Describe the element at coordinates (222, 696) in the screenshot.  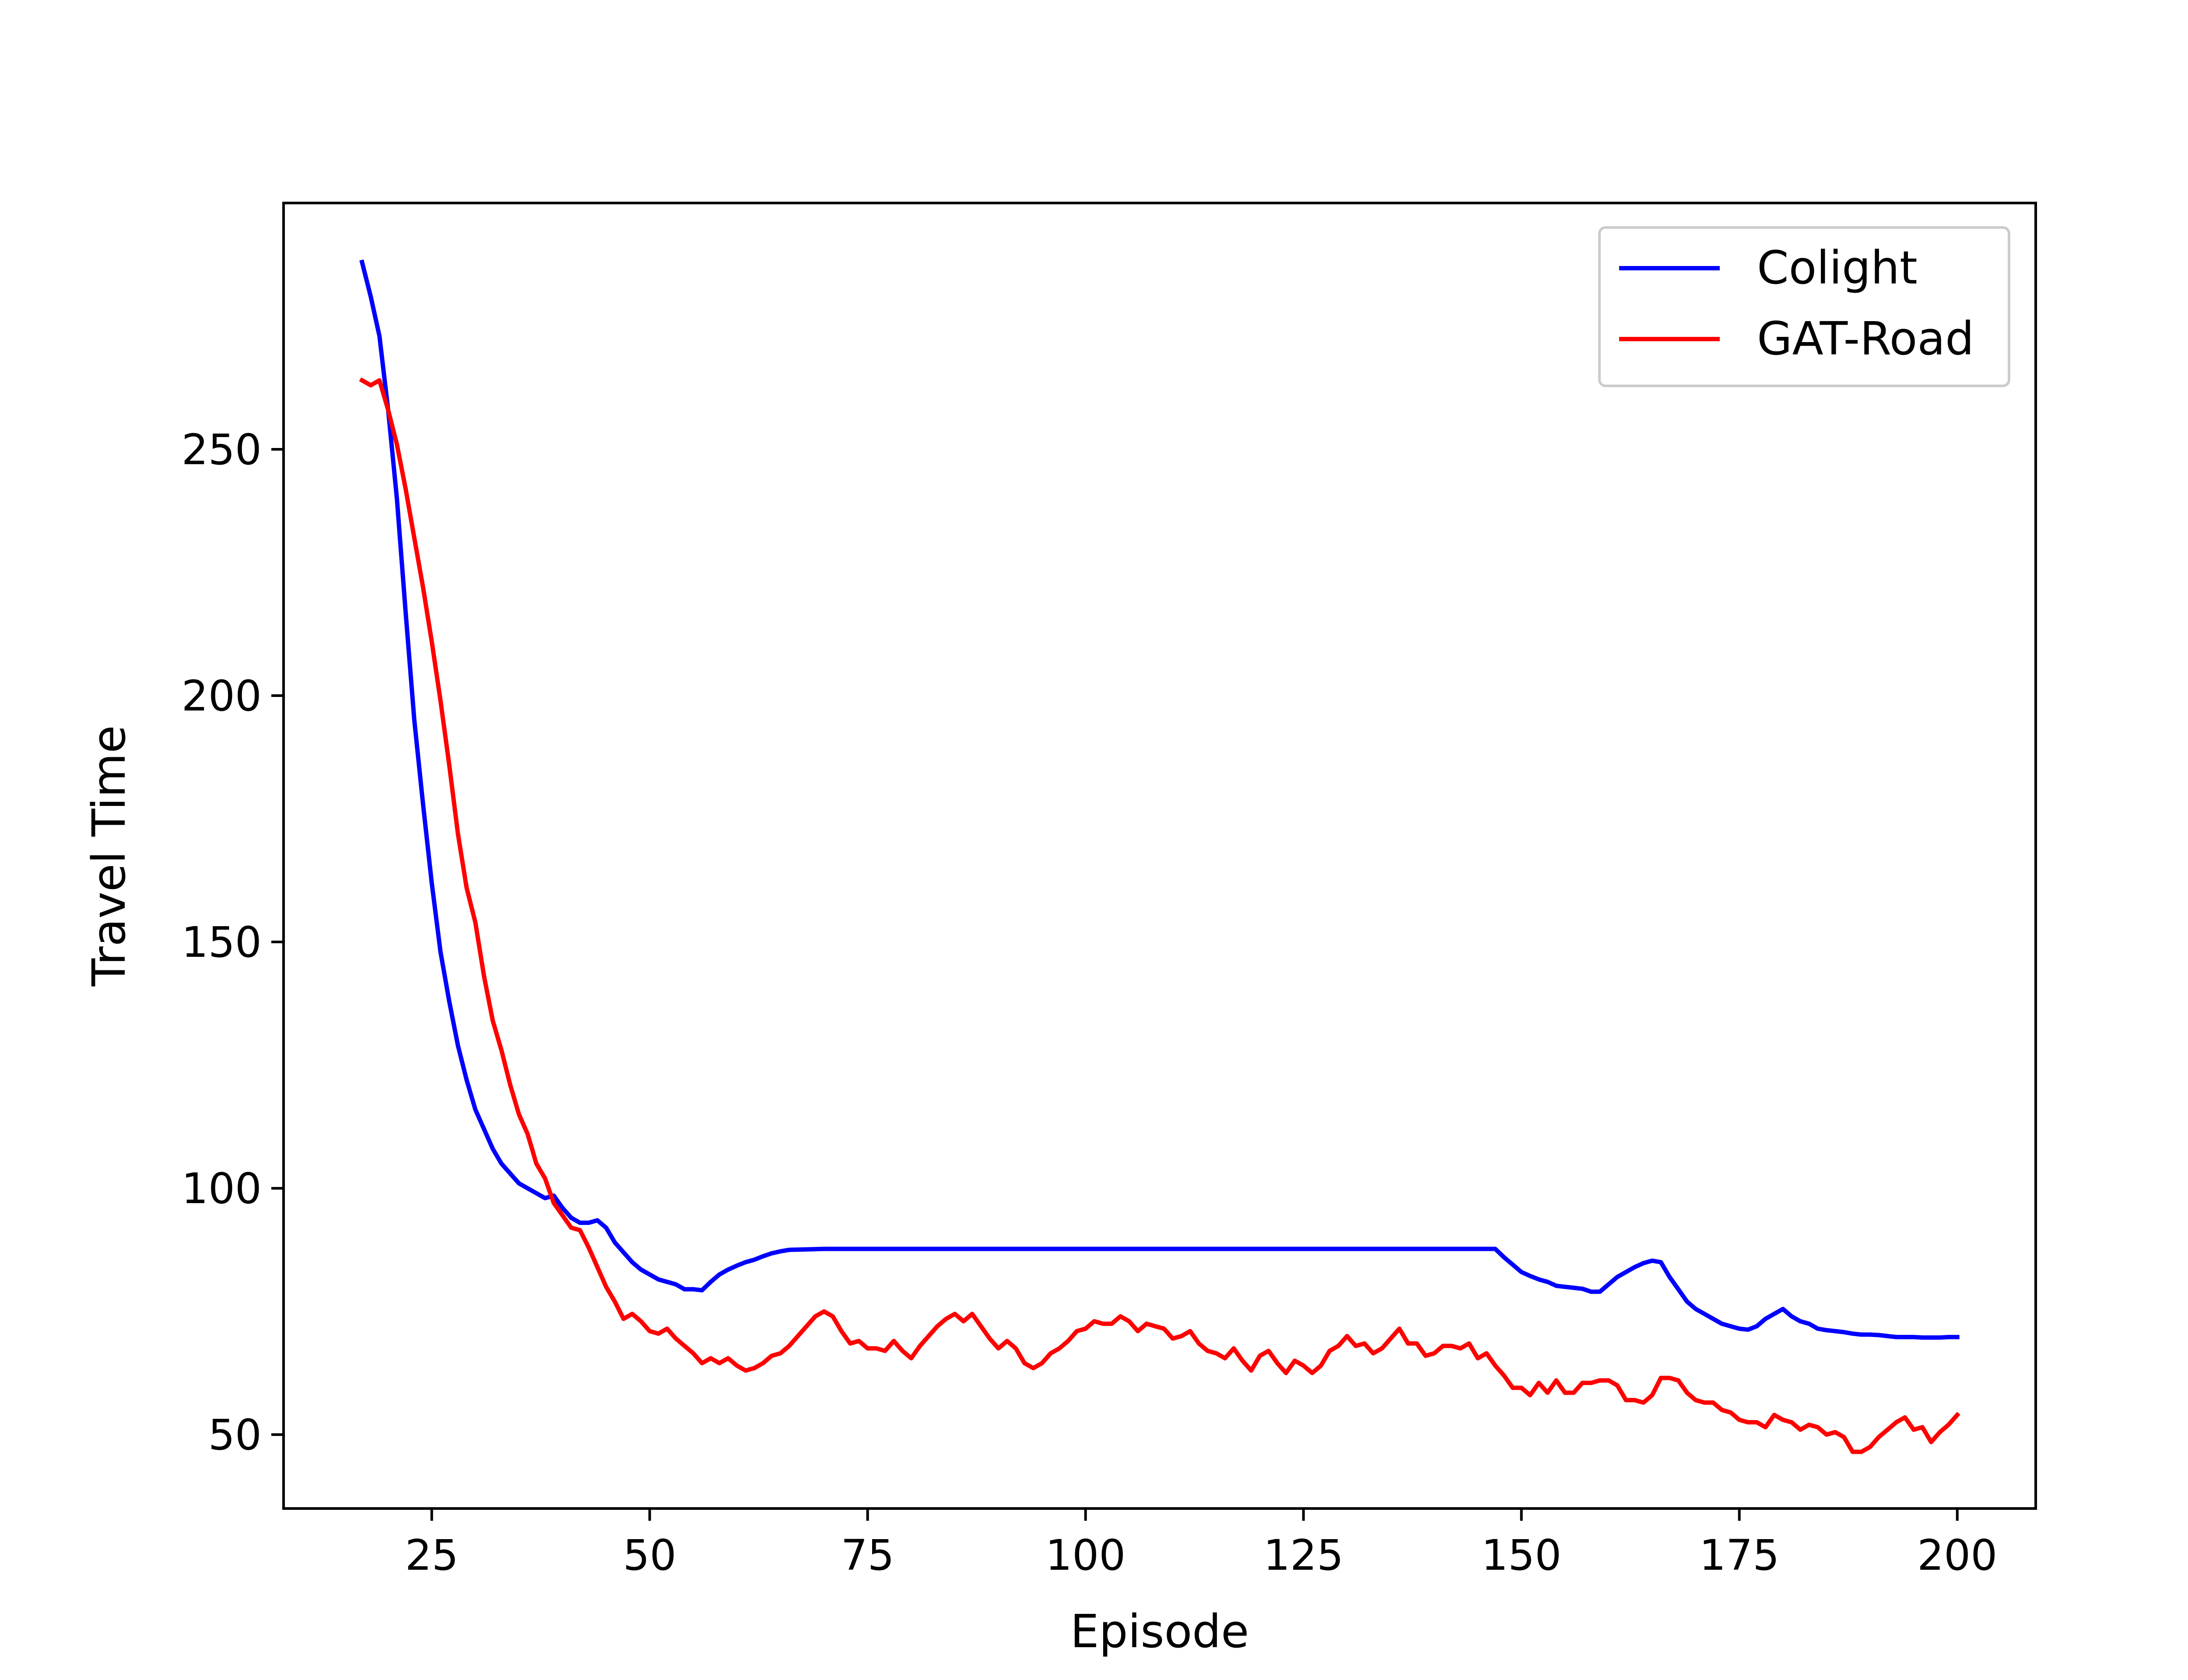
I see `y-tick-label-200: 200` at that location.